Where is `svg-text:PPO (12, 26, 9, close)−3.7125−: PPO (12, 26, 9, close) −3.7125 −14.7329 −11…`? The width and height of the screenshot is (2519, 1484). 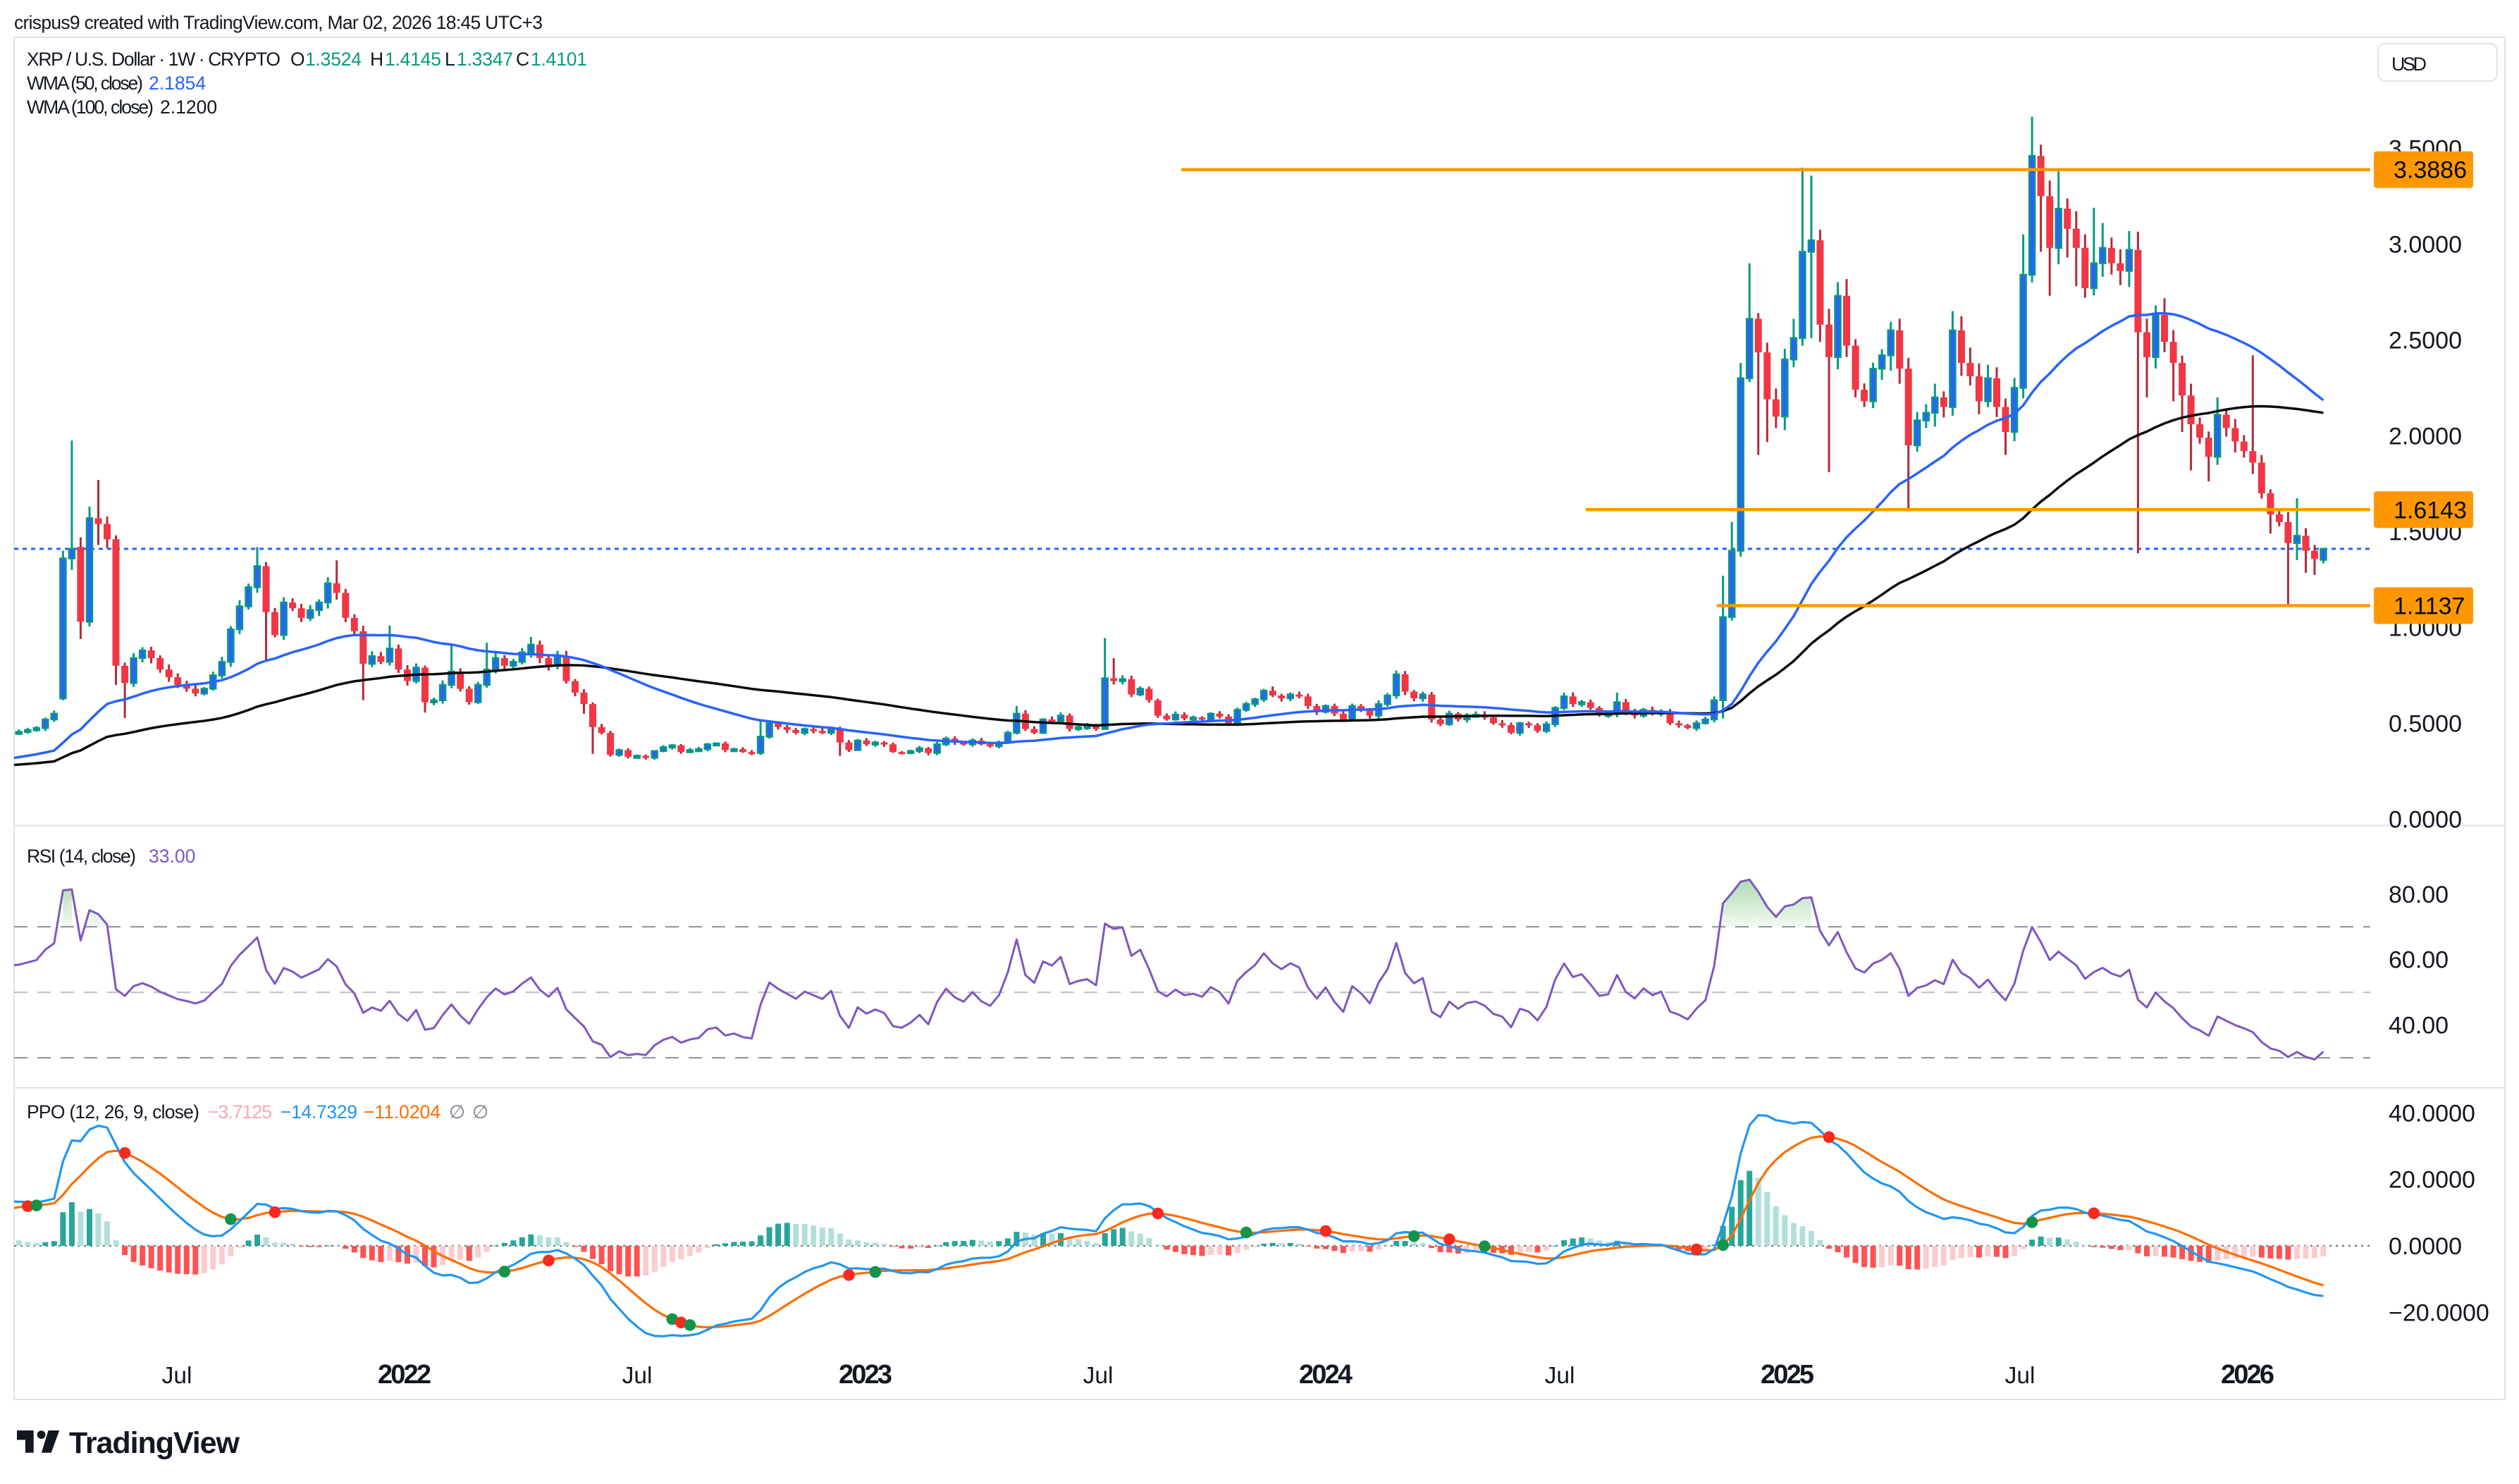
svg-text:PPO (12, 26, 9, close)−3.7125−: PPO (12, 26, 9, close) −3.7125 −14.7329 −11… is located at coordinates (257, 1112).